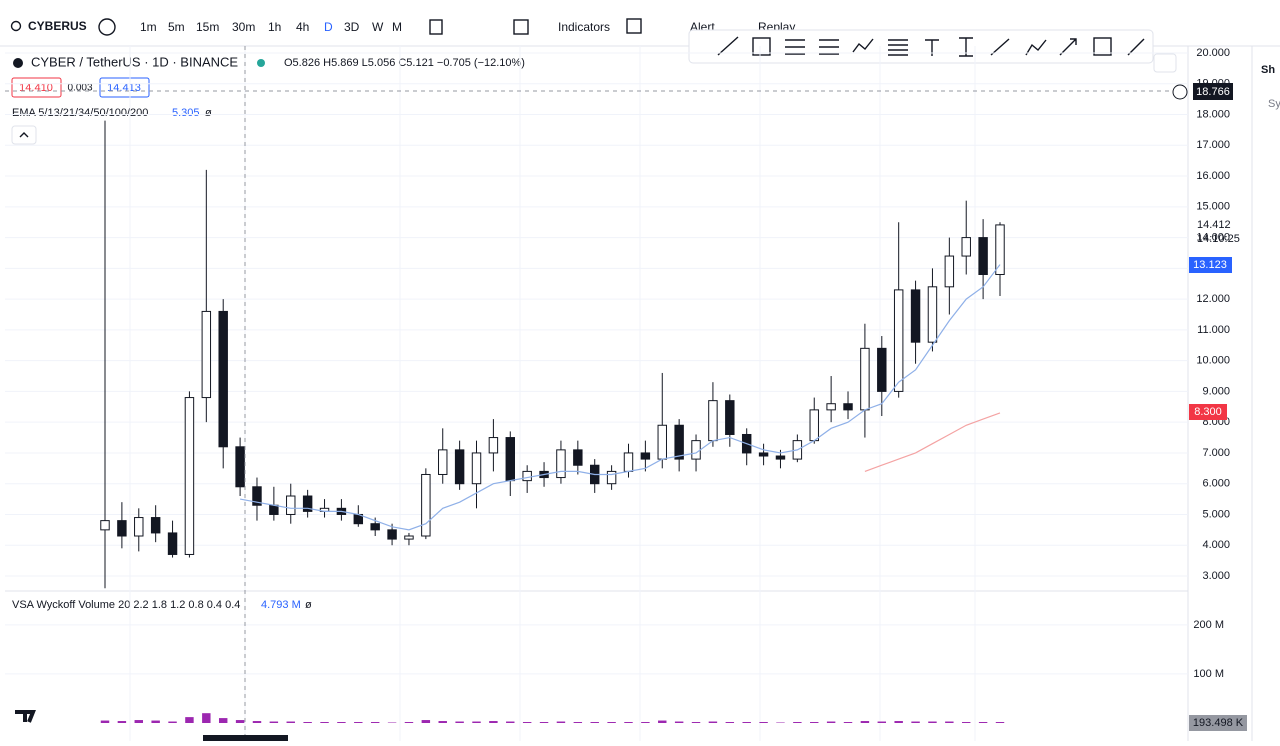 The height and width of the screenshot is (746, 1280). Describe the element at coordinates (1213, 53) in the screenshot. I see `y-tick-label: 20.000` at that location.